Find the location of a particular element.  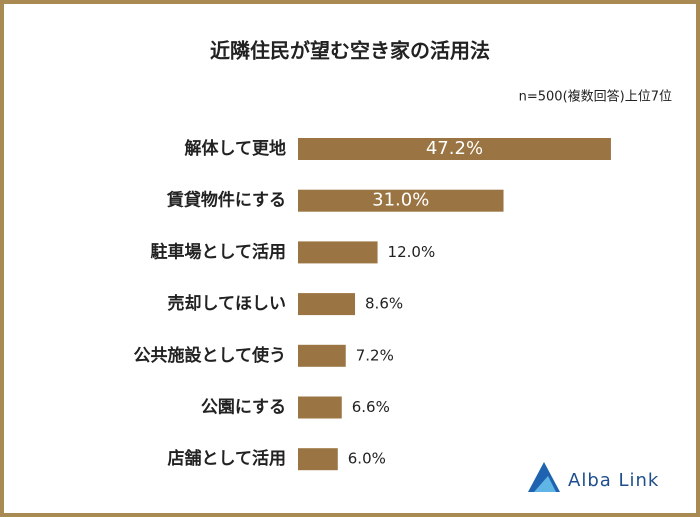

logo-icon-accent is located at coordinates (545, 484).